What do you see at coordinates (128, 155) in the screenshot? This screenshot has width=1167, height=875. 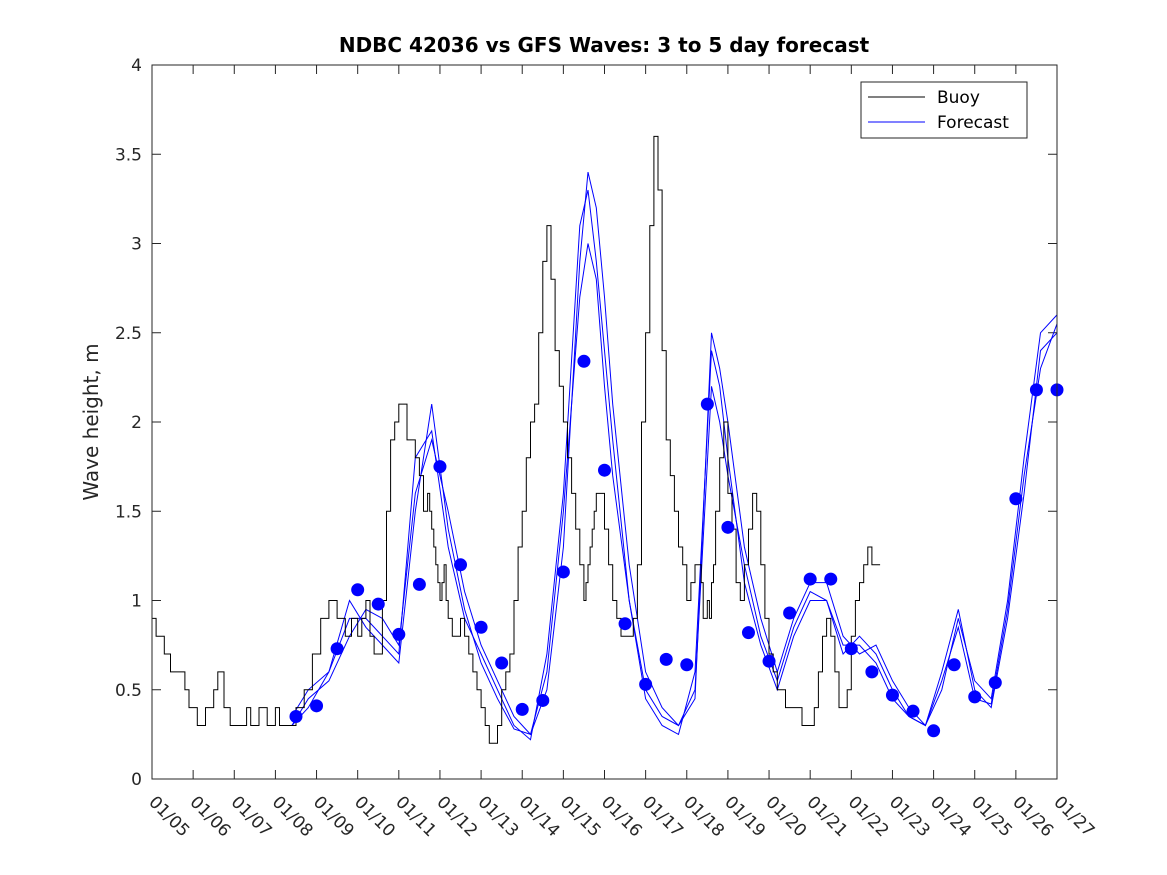 I see `y-tick-label: 3.5` at bounding box center [128, 155].